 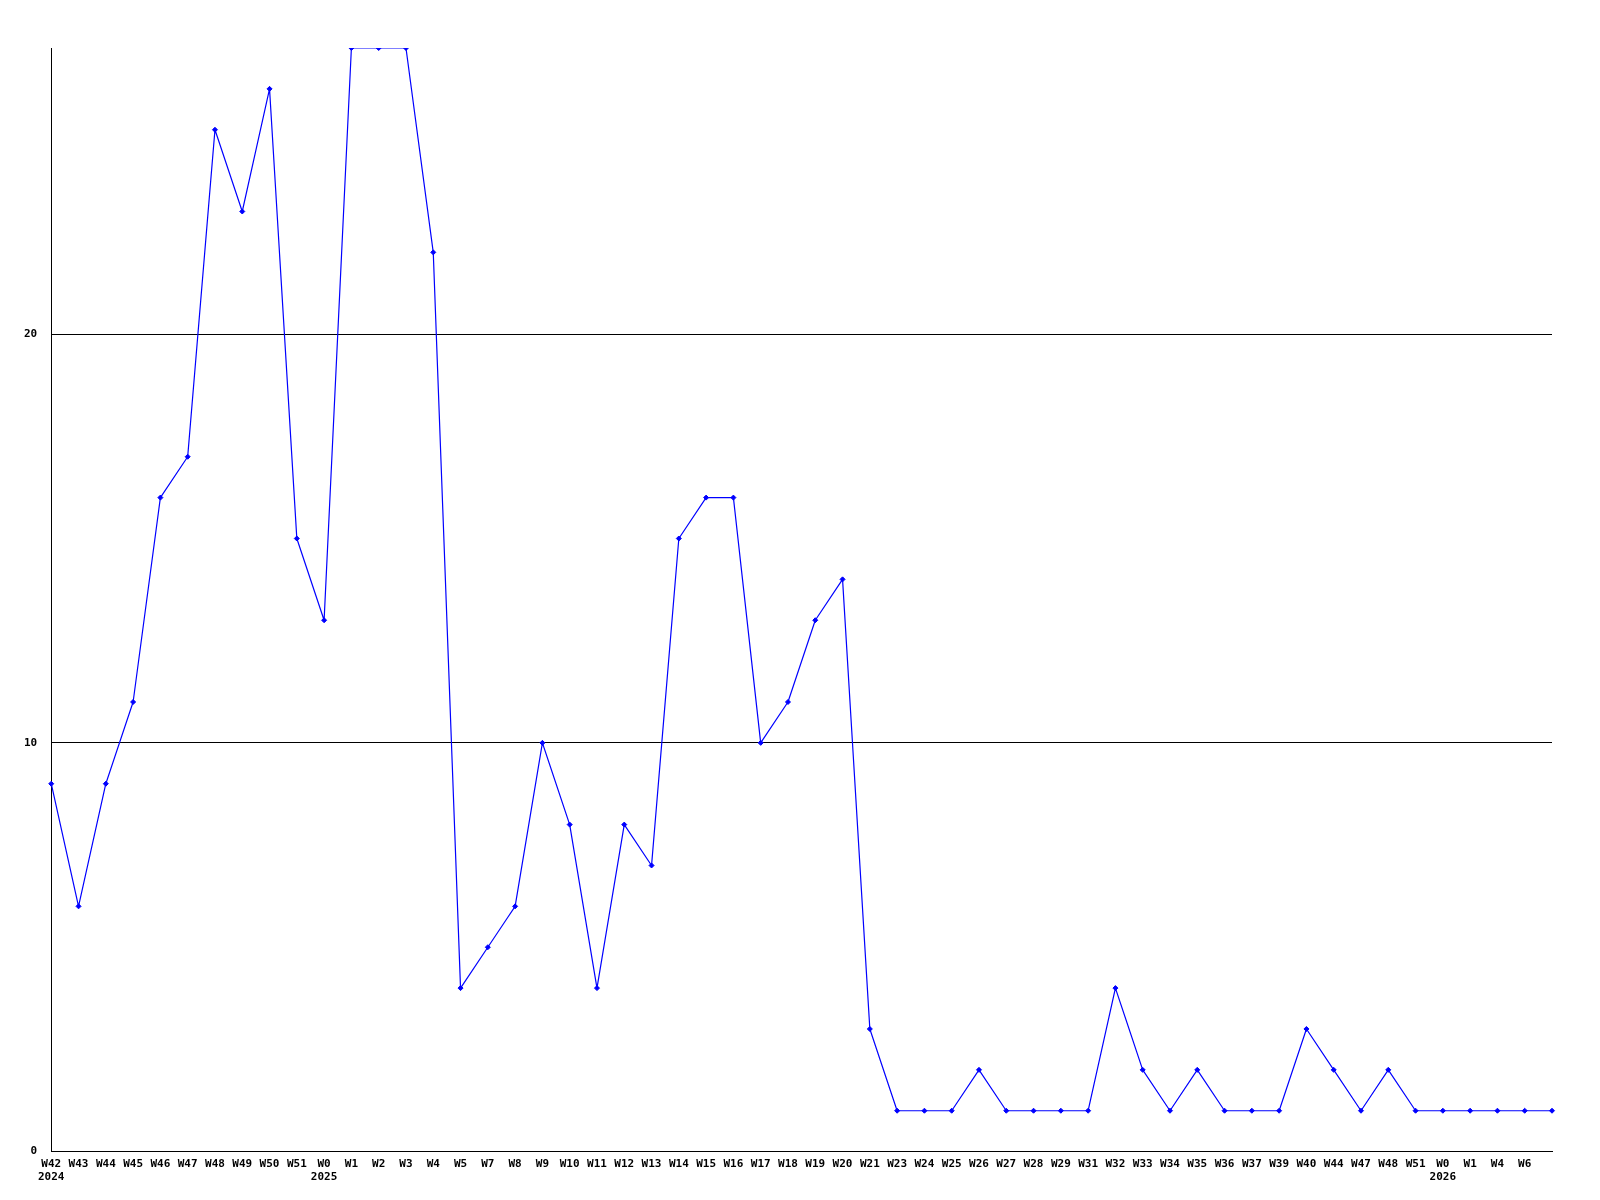 What do you see at coordinates (951, 1164) in the screenshot?
I see `x-tick-label: W25` at bounding box center [951, 1164].